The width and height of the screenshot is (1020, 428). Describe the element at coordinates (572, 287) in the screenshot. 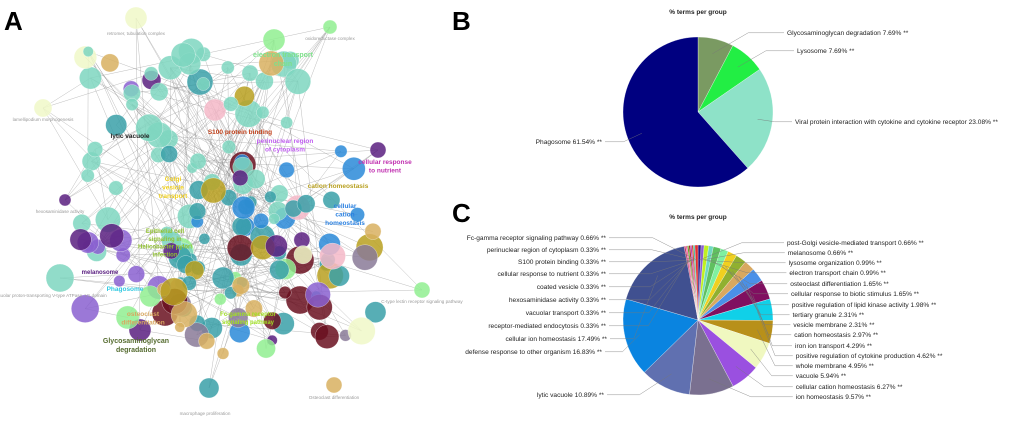

I see `pie-label: coated vesicle 0.33% **` at that location.